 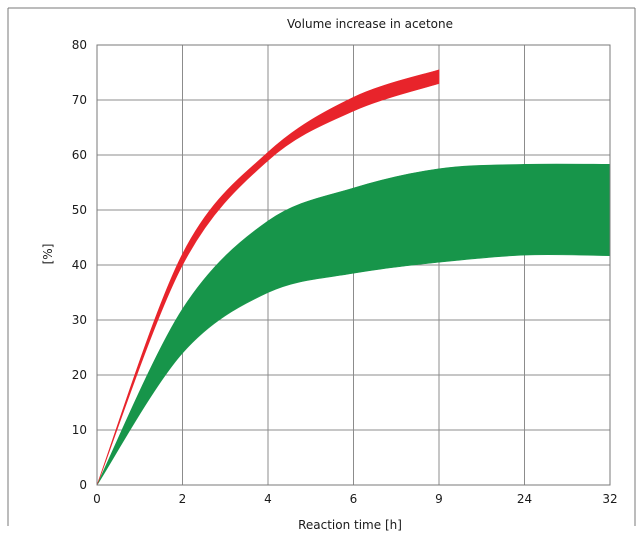 I want to click on chart-title: Volume increase in acetone, so click(x=370, y=24).